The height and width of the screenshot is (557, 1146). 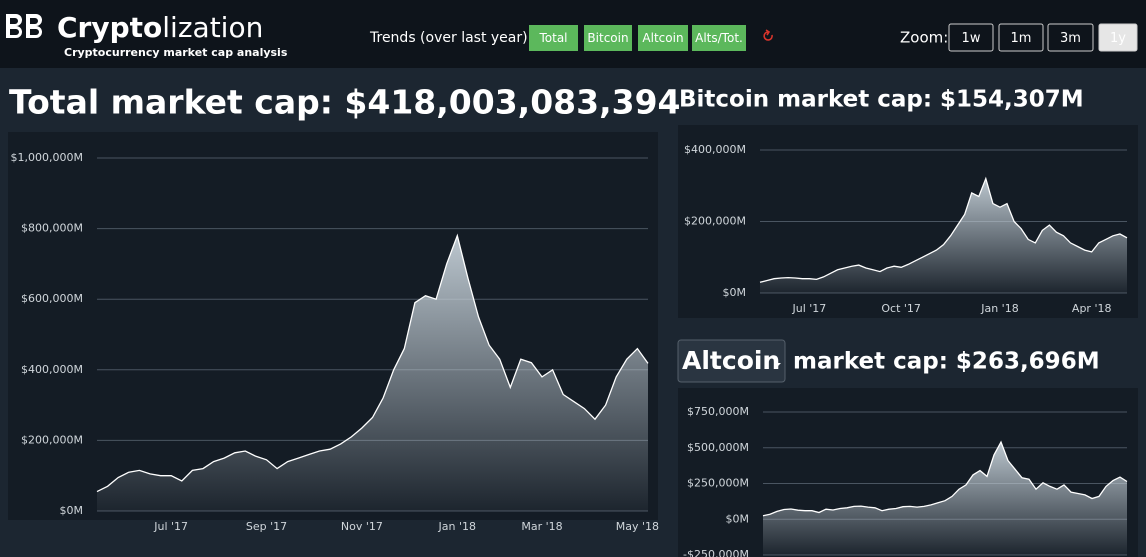 I want to click on y-tick-label: -$250,000M, so click(x=716, y=552).